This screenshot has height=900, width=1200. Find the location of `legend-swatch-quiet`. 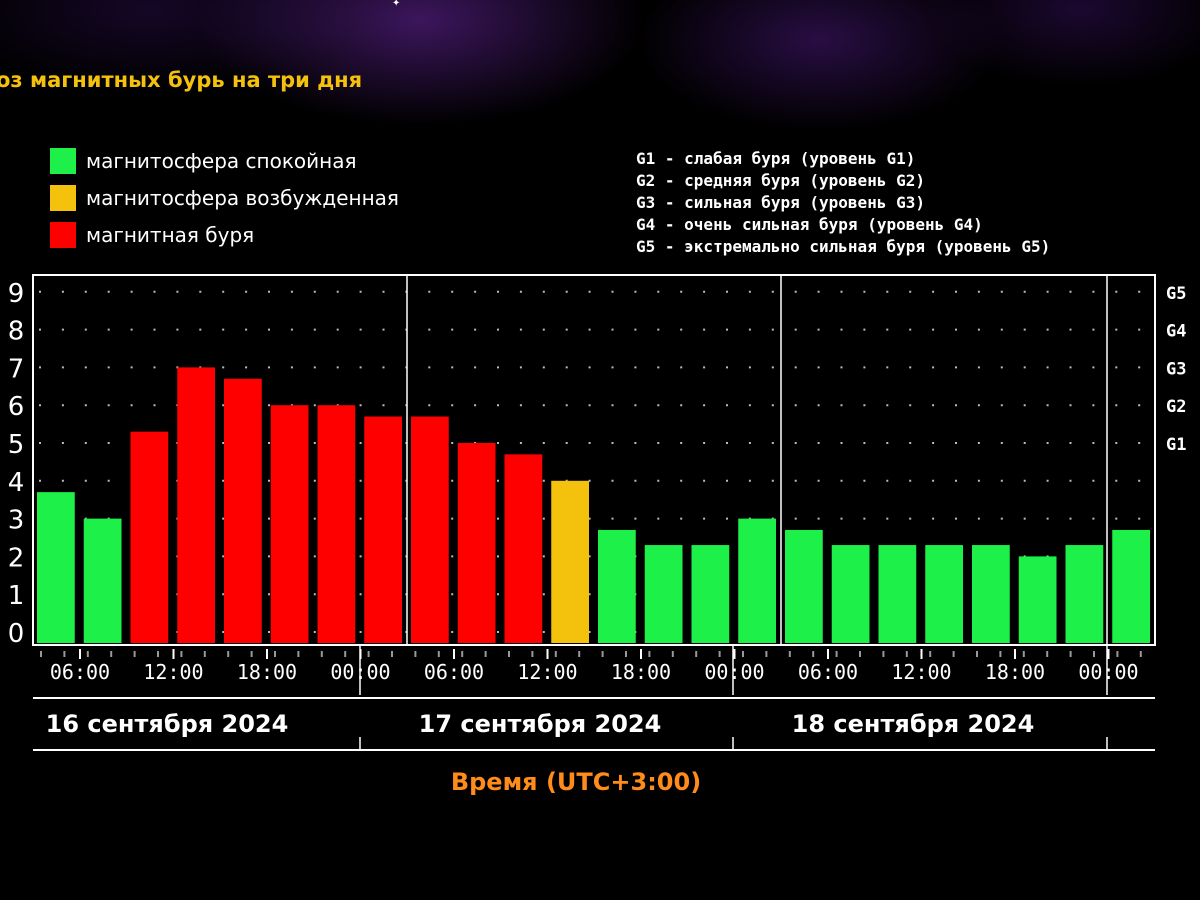

legend-swatch-quiet is located at coordinates (63, 161).